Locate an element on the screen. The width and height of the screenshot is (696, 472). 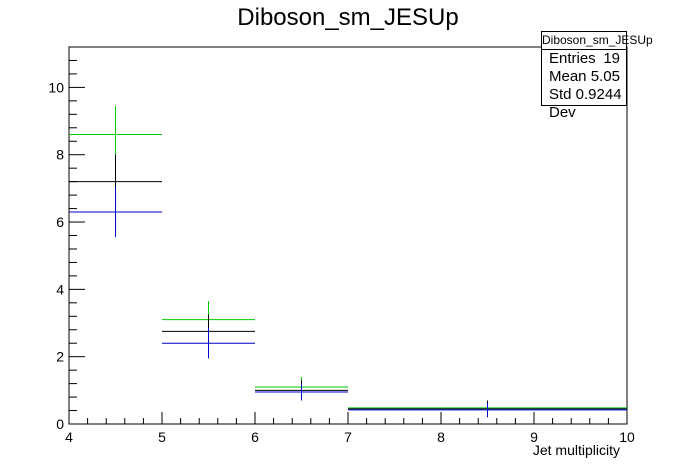
x-tick-label: 7 is located at coordinates (348, 437).